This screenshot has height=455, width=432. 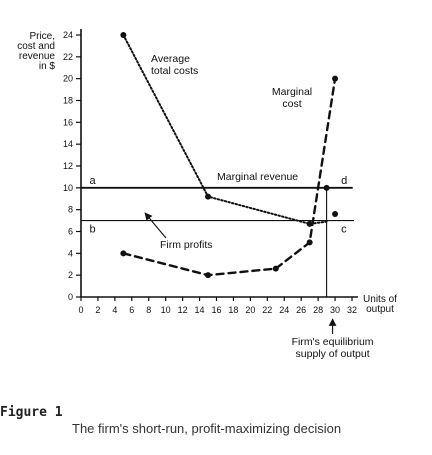 I want to click on y-tick-label: 18, so click(x=68, y=101).